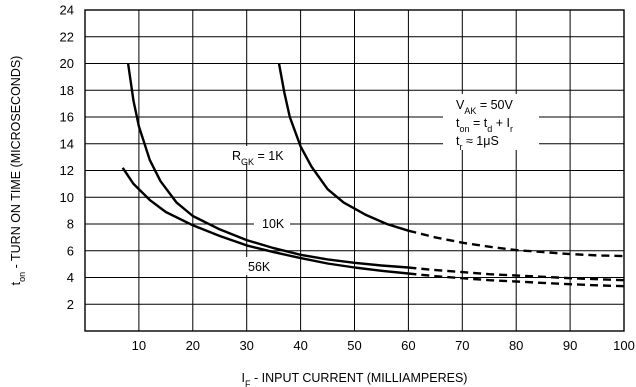 This screenshot has height=387, width=636. I want to click on y-tick-label: 6, so click(70, 250).